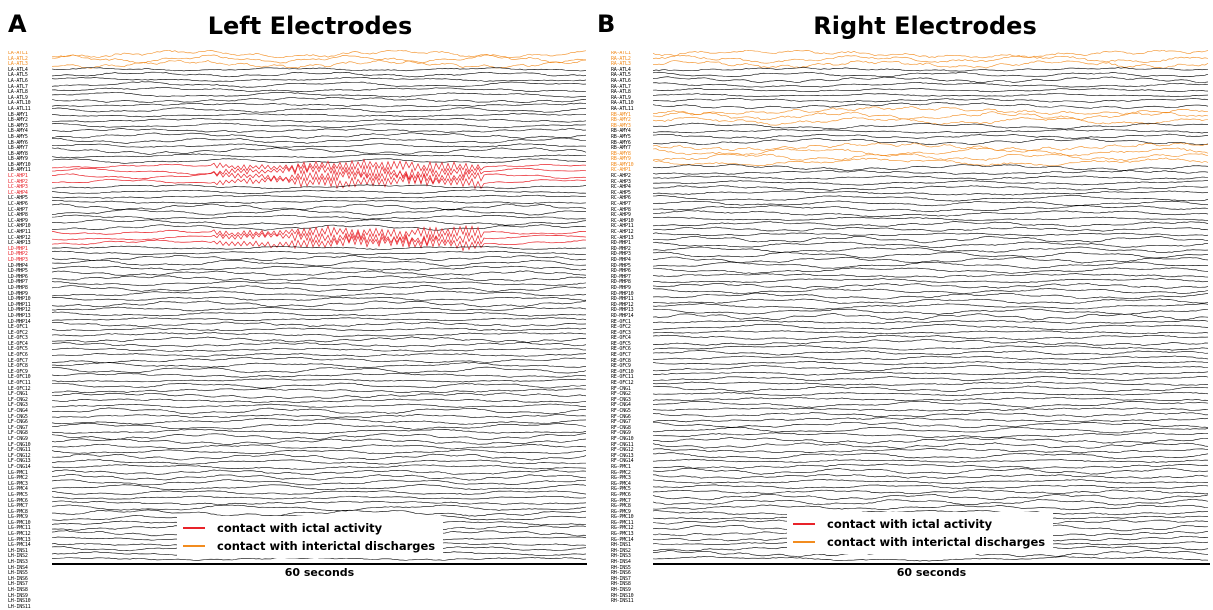 Image resolution: width=1213 pixels, height=610 pixels. I want to click on channel-label: LA-ATL10, so click(19, 103).